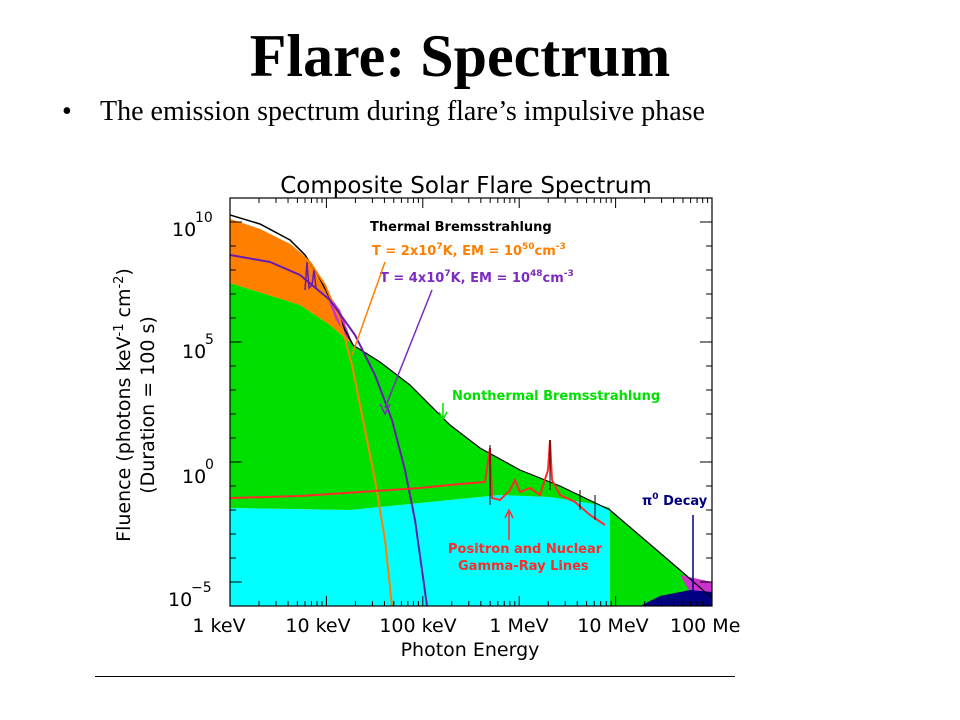  What do you see at coordinates (518, 626) in the screenshot?
I see `x-tick-1mev: 1 MeV` at bounding box center [518, 626].